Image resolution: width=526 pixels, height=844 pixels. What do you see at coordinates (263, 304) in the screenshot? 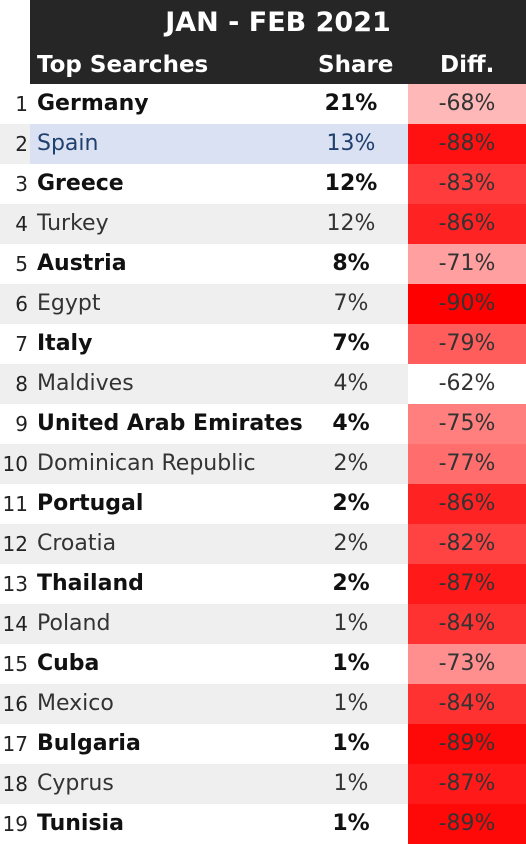
I see `table-row: 6 Egypt 7% -90%` at bounding box center [263, 304].